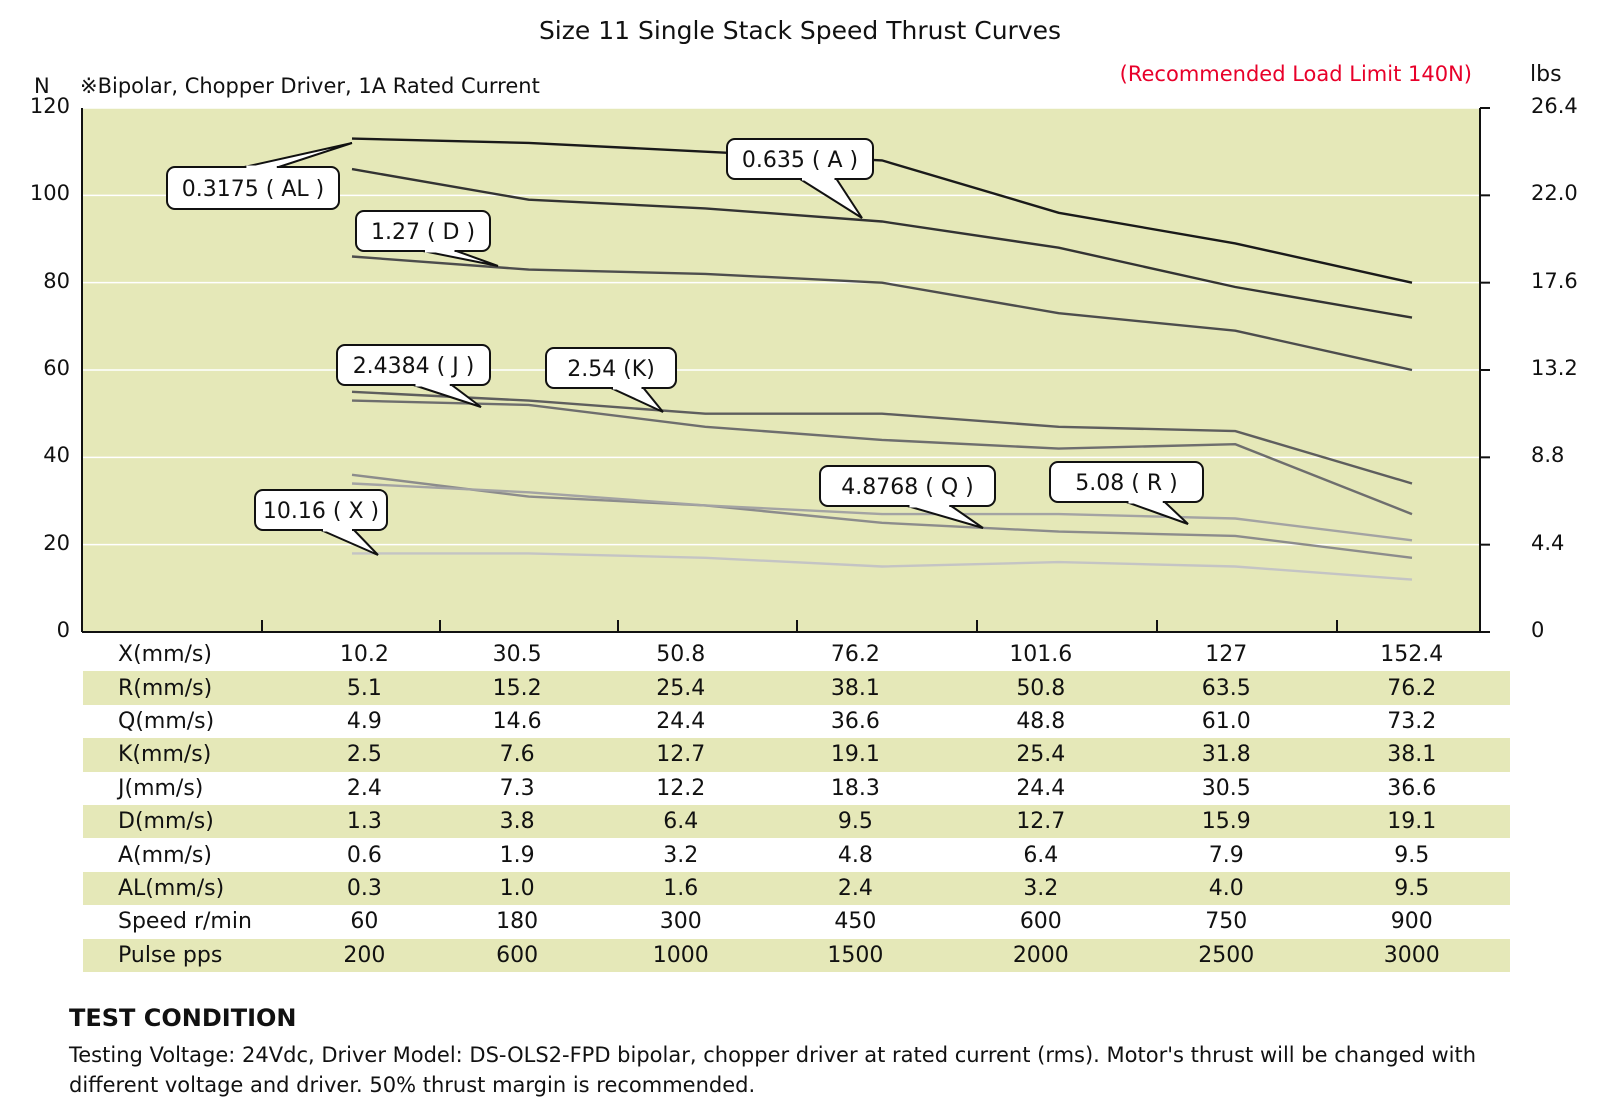 Image resolution: width=1600 pixels, height=1107 pixels. Describe the element at coordinates (166, 721) in the screenshot. I see `row-header: Q(mm/s)` at that location.